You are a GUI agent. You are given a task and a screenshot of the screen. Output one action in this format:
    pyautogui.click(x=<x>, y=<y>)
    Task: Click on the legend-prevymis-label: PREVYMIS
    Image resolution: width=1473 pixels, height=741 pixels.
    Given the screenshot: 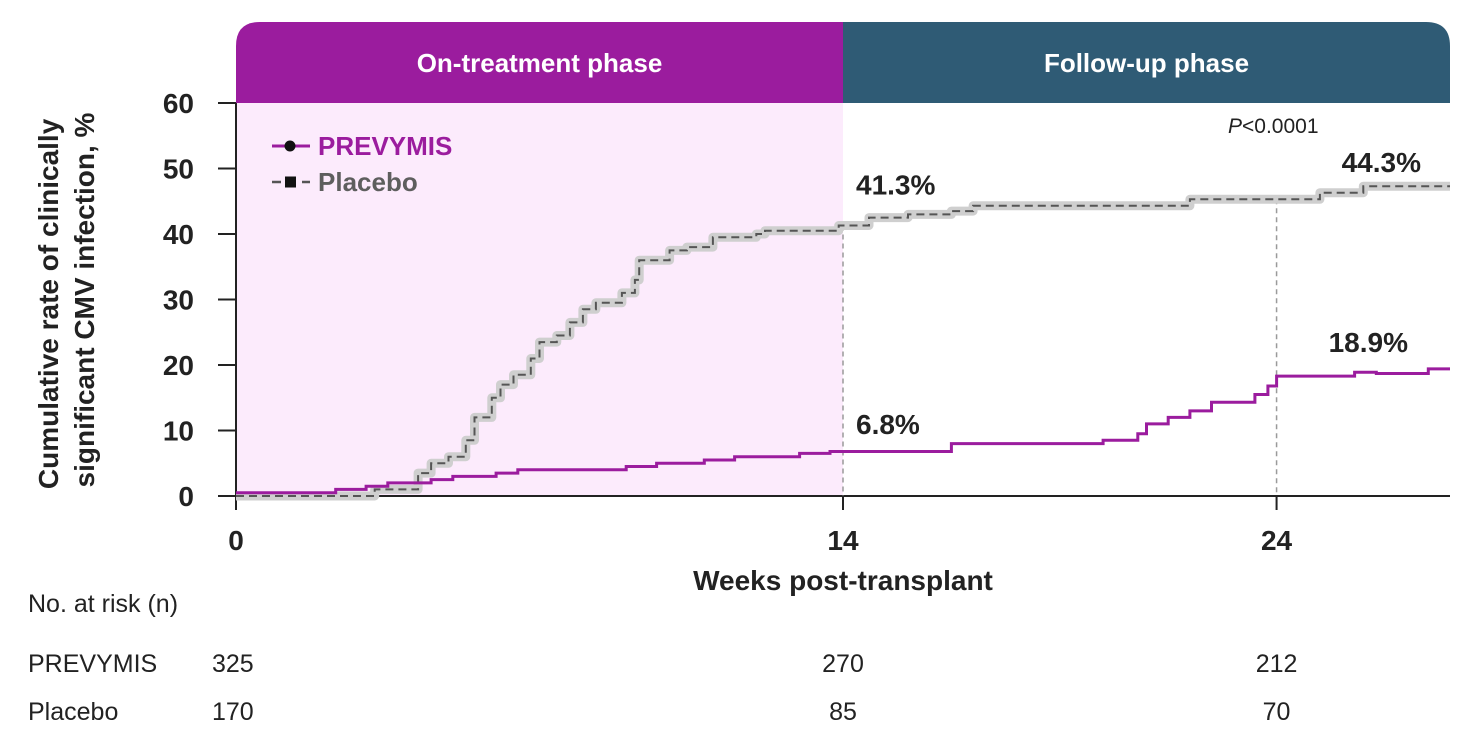 What is the action you would take?
    pyautogui.click(x=385, y=146)
    